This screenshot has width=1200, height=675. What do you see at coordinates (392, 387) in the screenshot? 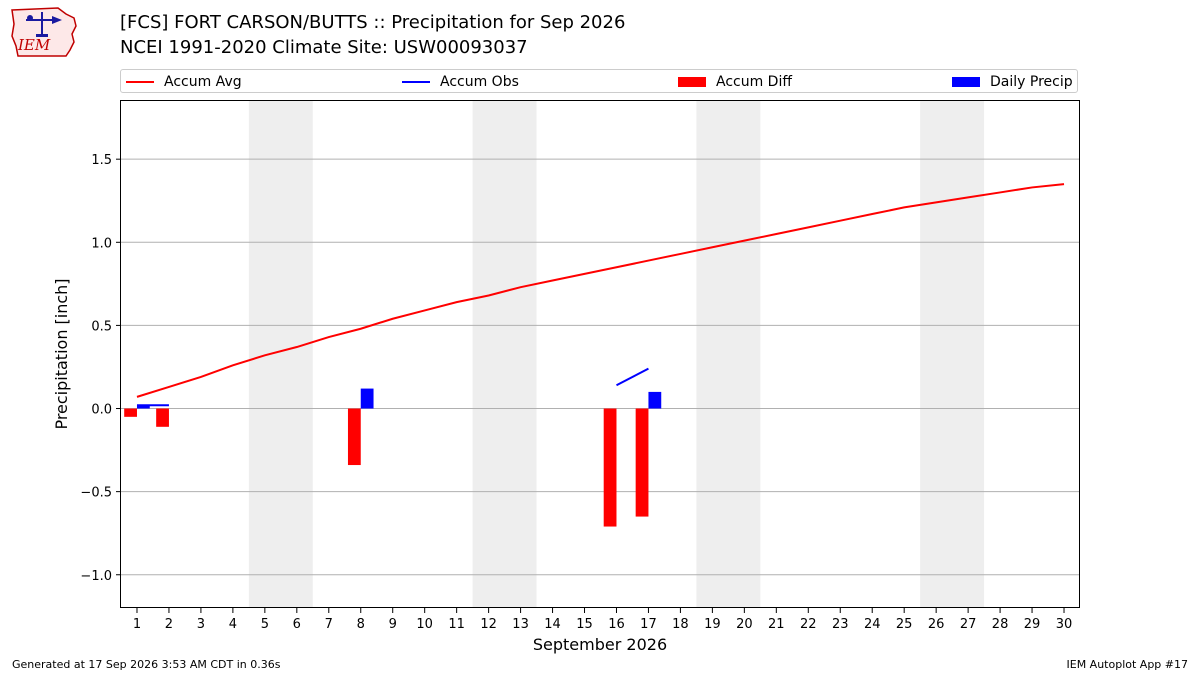
I see `accum-obs-series` at bounding box center [392, 387].